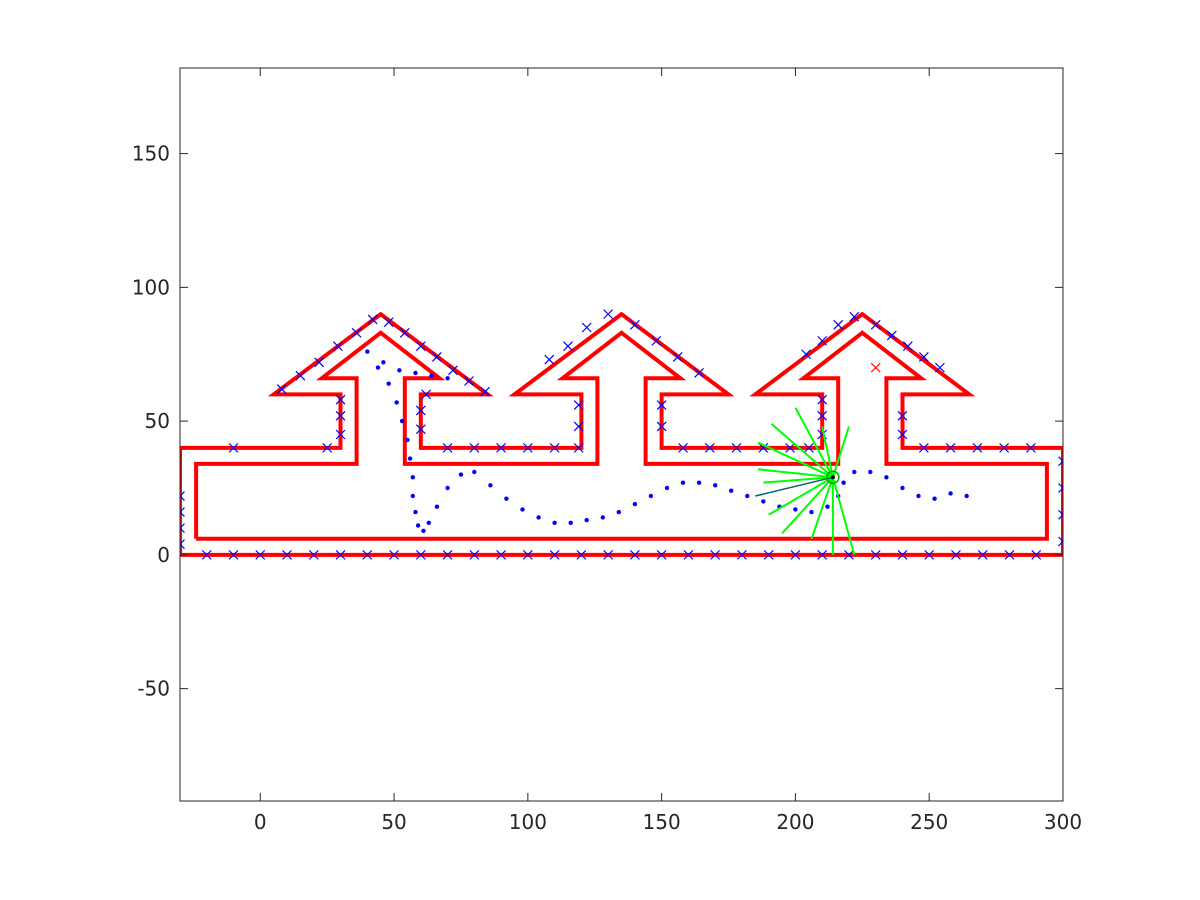 The width and height of the screenshot is (1200, 900). What do you see at coordinates (795, 822) in the screenshot?
I see `x-tick-label: 200` at bounding box center [795, 822].